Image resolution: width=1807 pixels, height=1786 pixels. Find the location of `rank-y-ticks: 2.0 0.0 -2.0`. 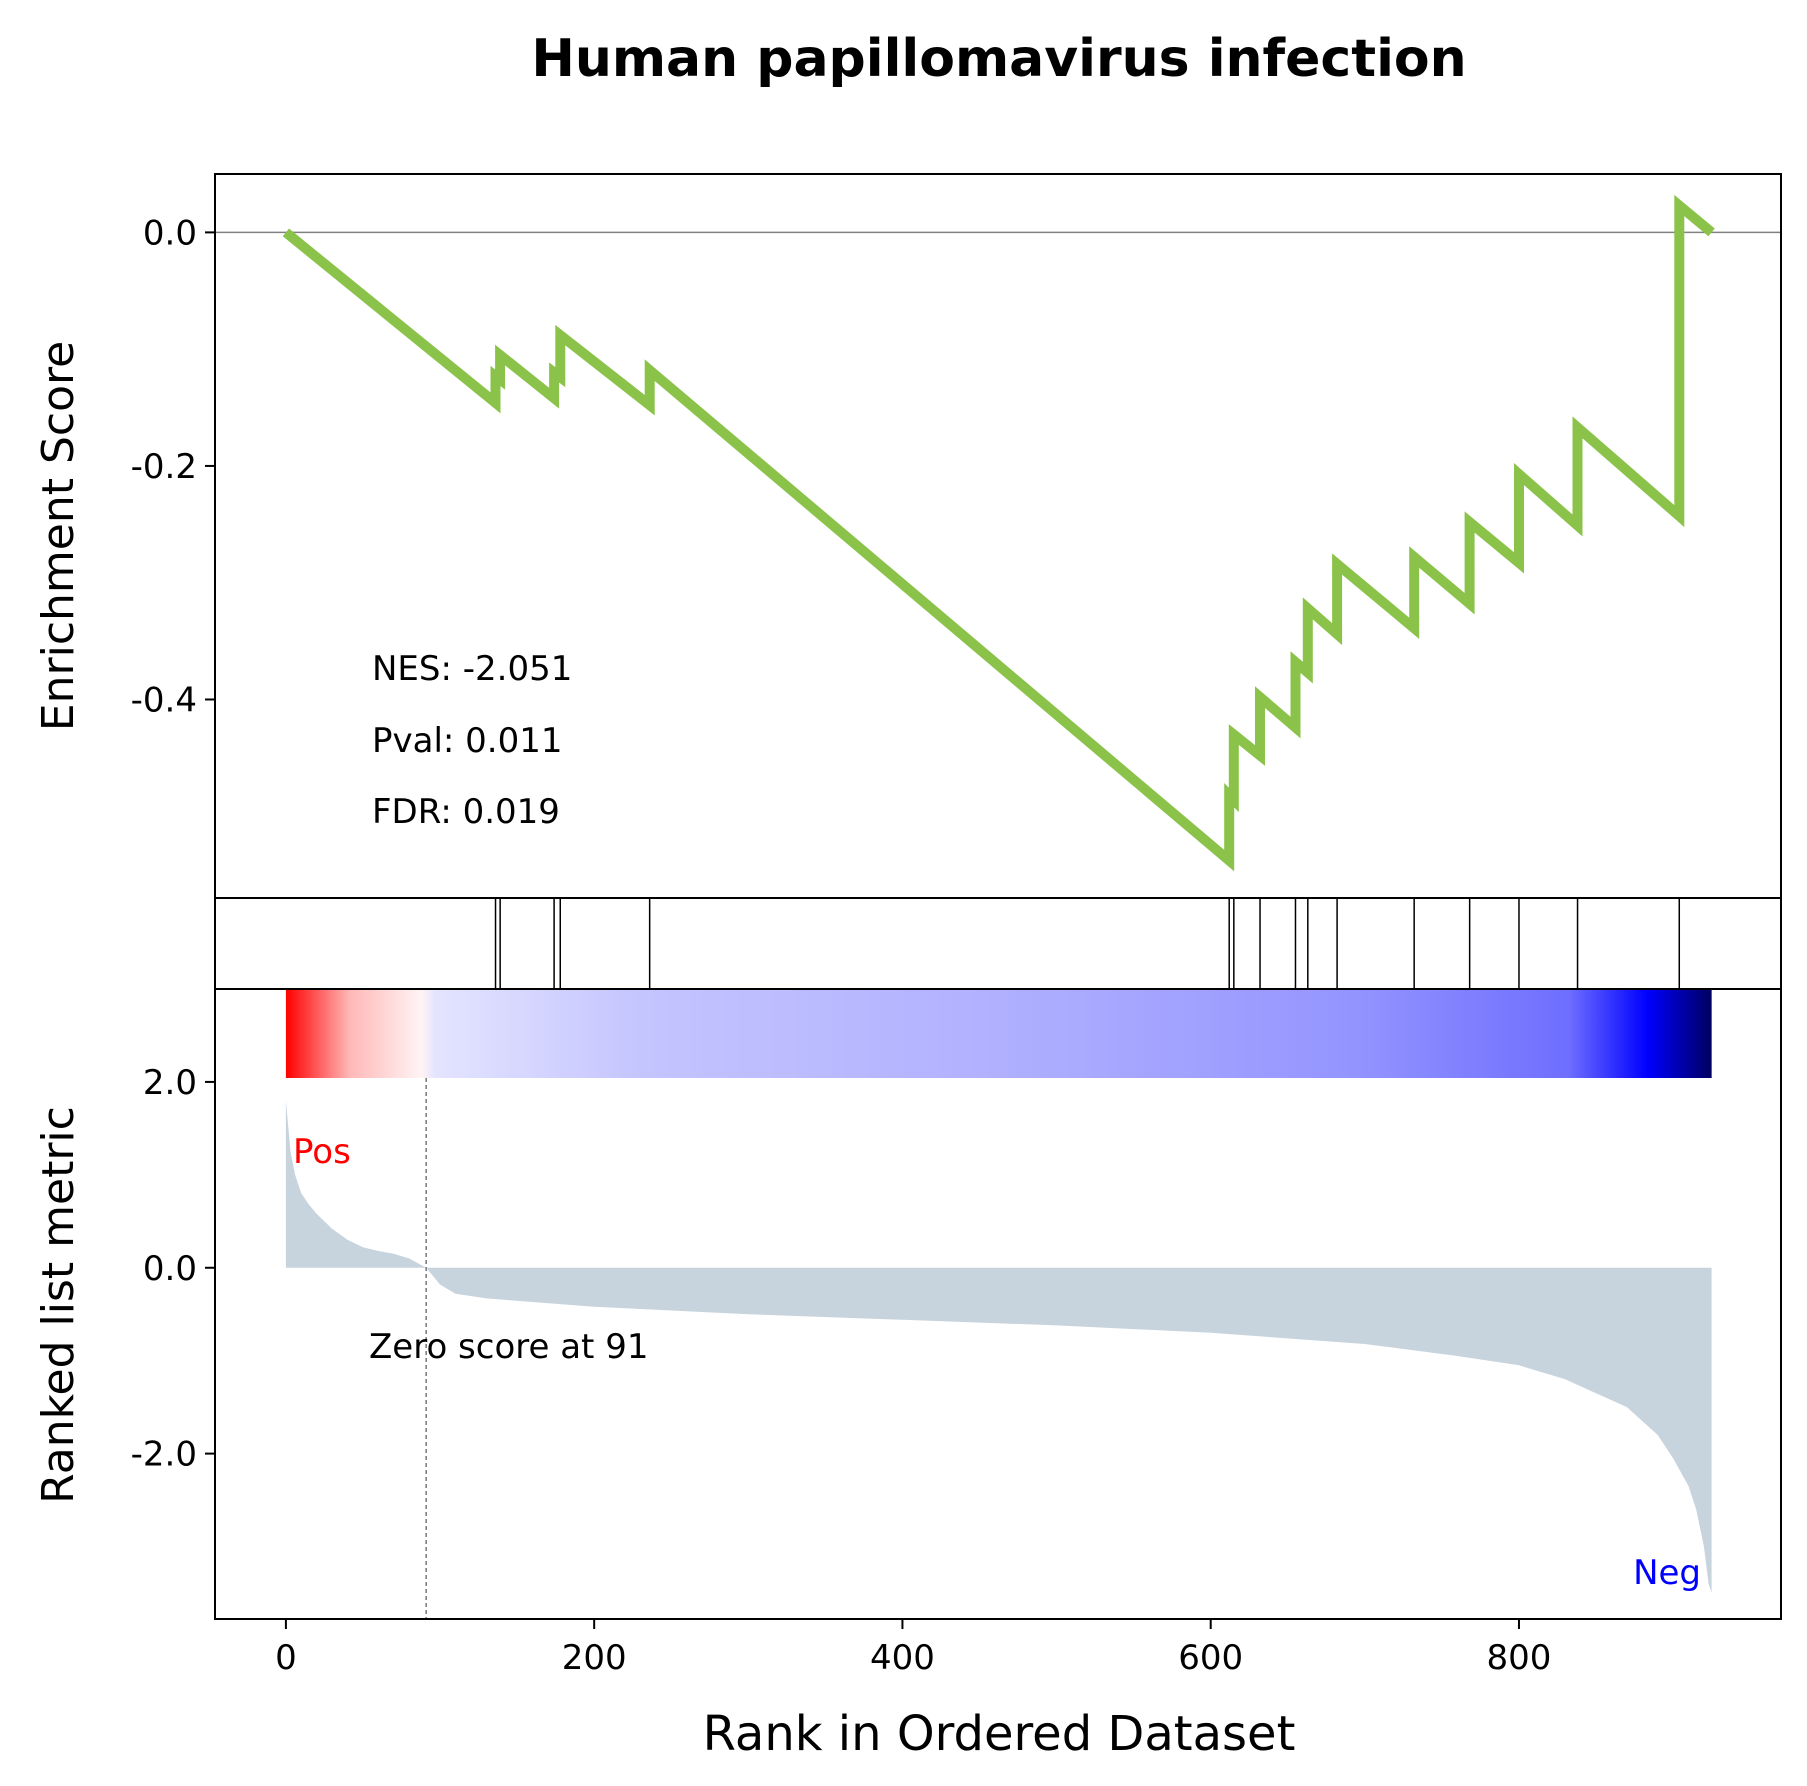

rank-y-ticks: 2.0 0.0 -2.0 is located at coordinates (173, 1269).